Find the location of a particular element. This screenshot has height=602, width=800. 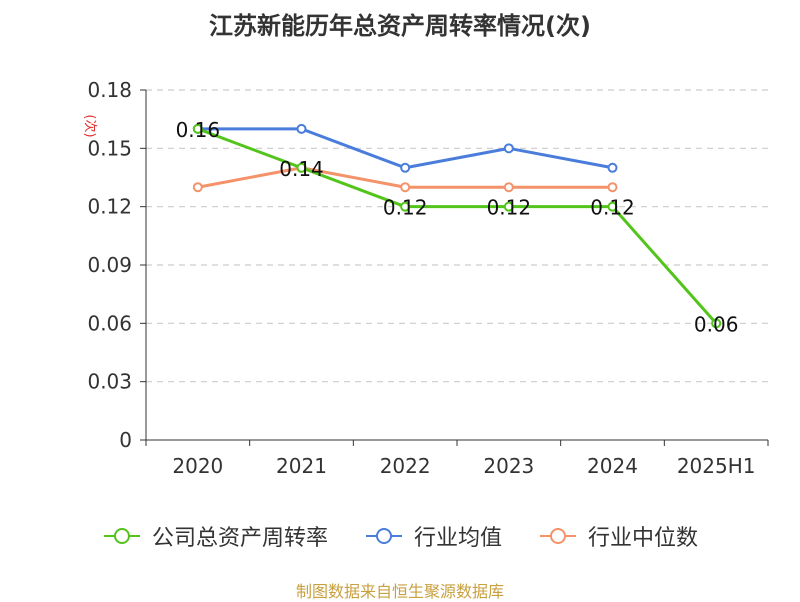

legend-label-company: 公司总资产周转率 is located at coordinates (239, 538).